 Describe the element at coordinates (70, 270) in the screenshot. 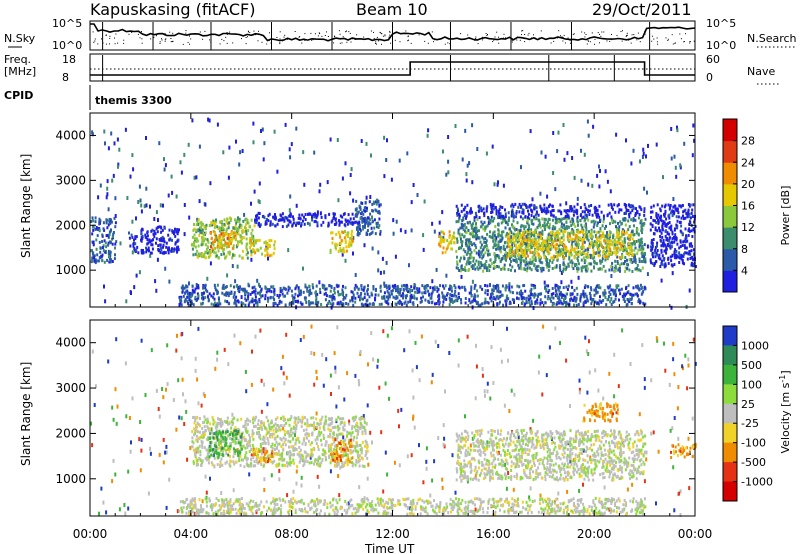

I see `power-ytick-label: 1000` at that location.